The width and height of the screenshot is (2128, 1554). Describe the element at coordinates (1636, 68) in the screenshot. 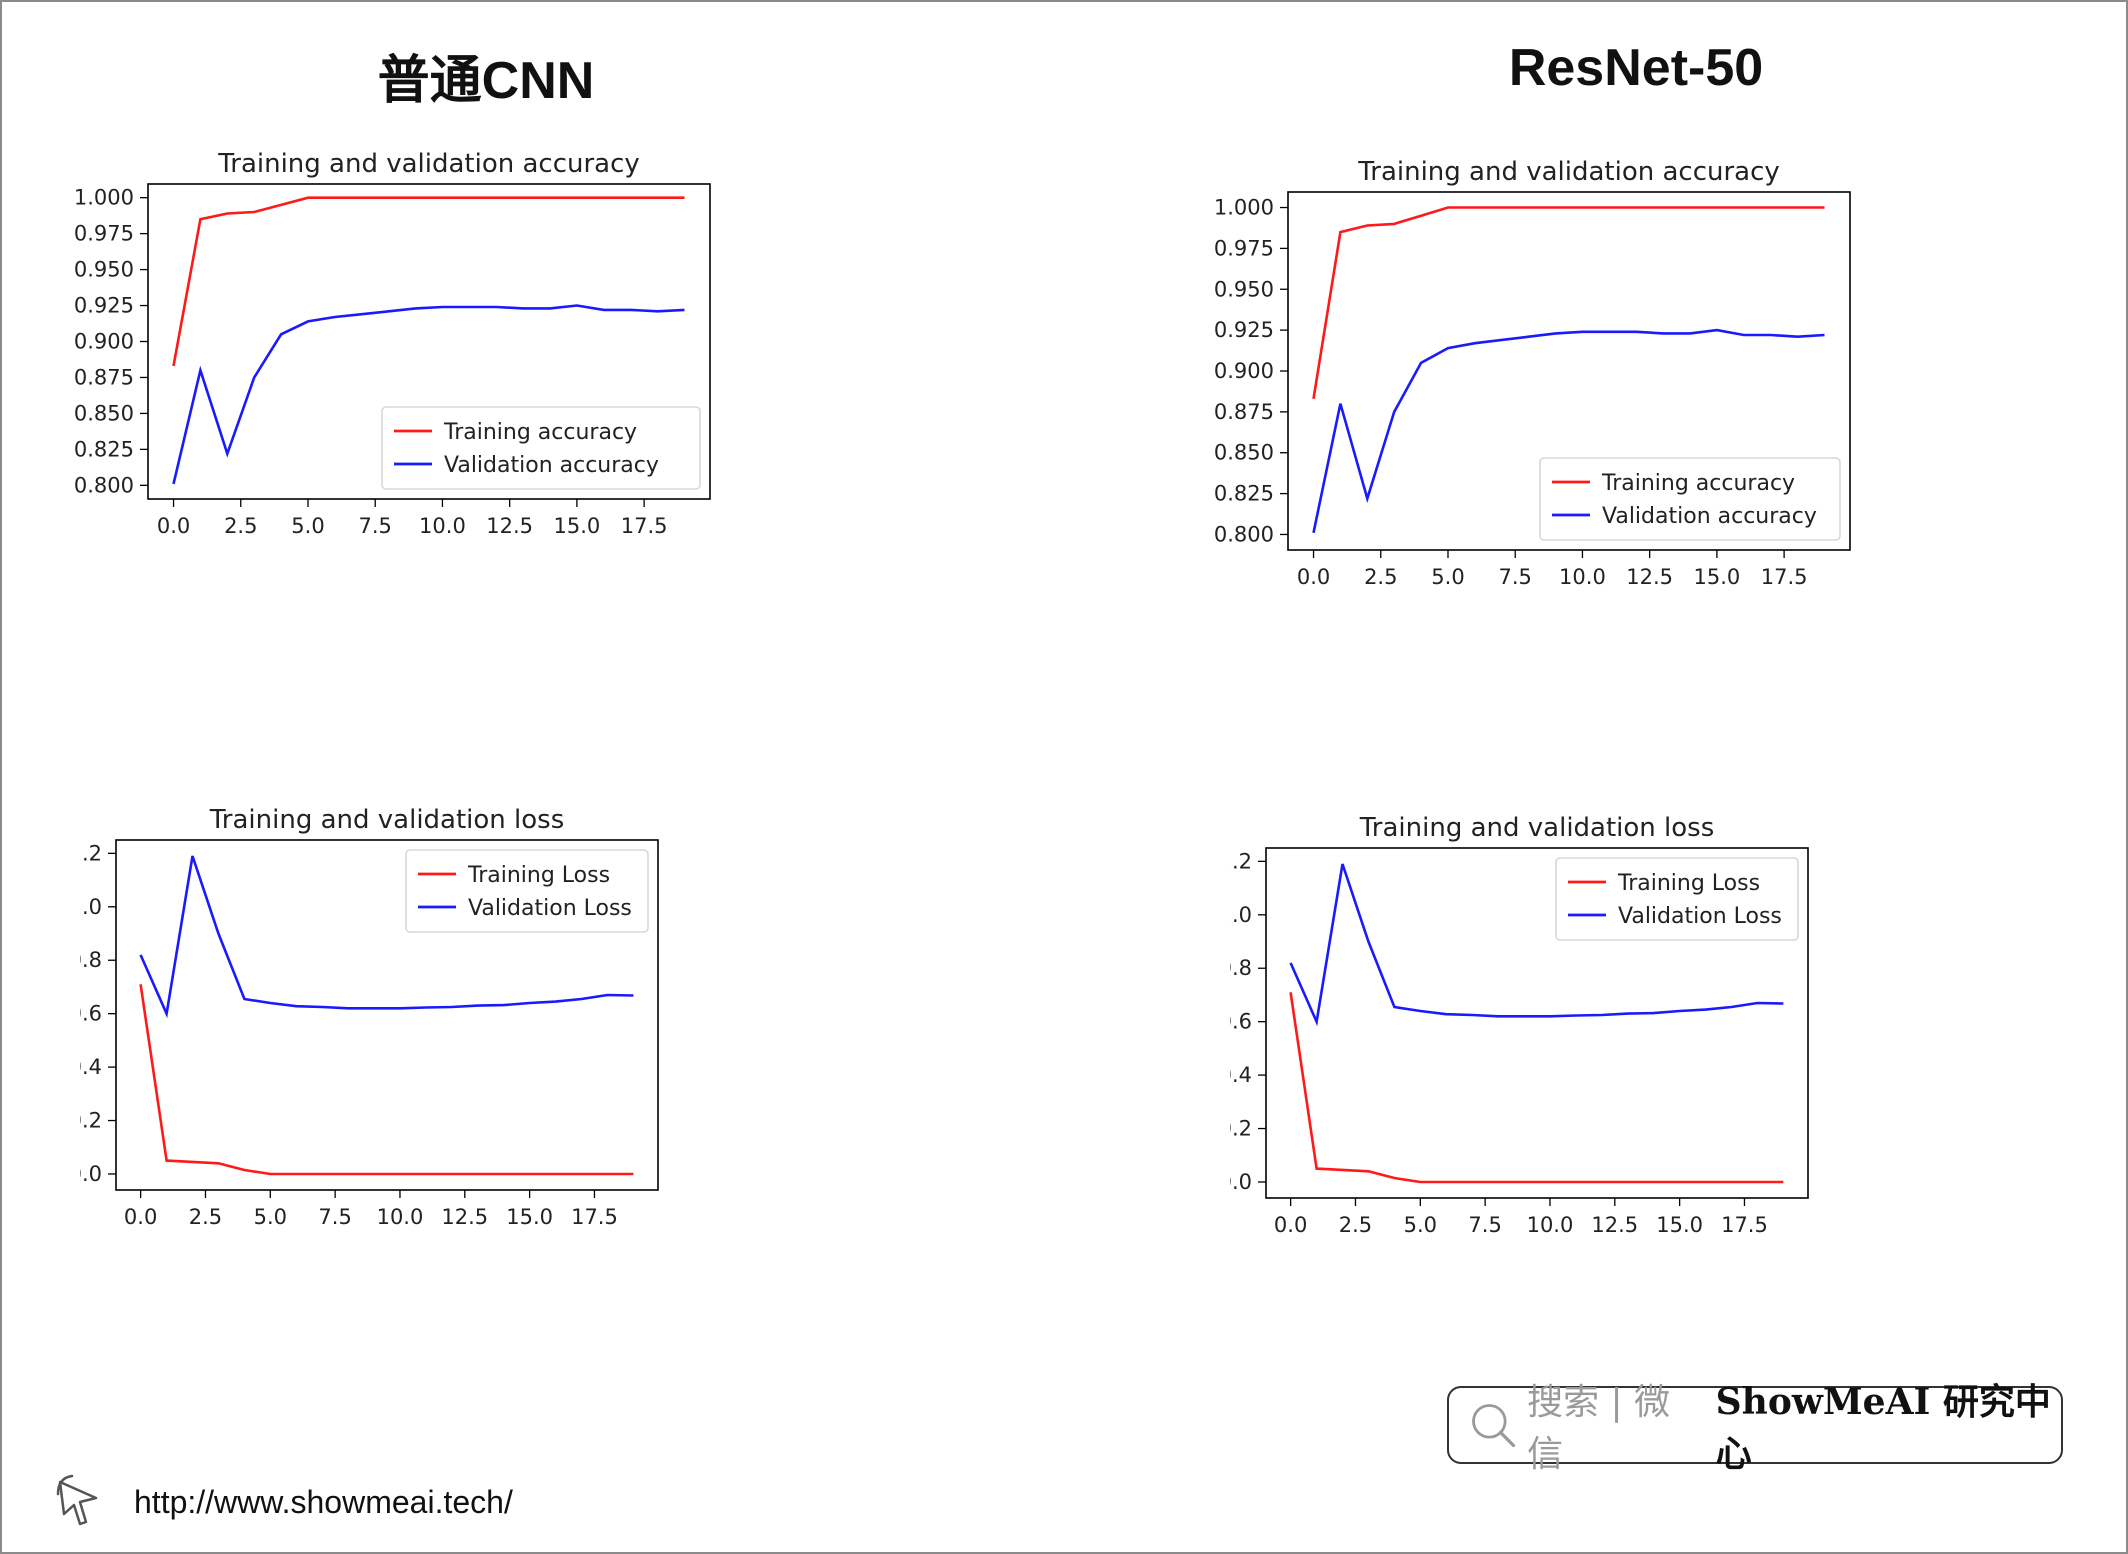

I see `column-title-resnet: ResNet-50` at that location.